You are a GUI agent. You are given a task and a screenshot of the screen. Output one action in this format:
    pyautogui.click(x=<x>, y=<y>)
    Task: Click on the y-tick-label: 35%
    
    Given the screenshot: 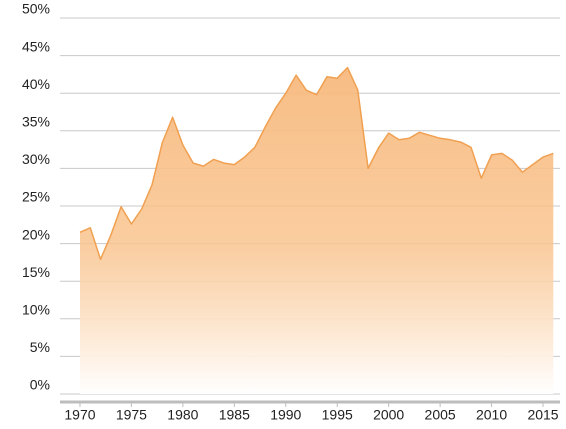 What is the action you would take?
    pyautogui.click(x=36, y=122)
    